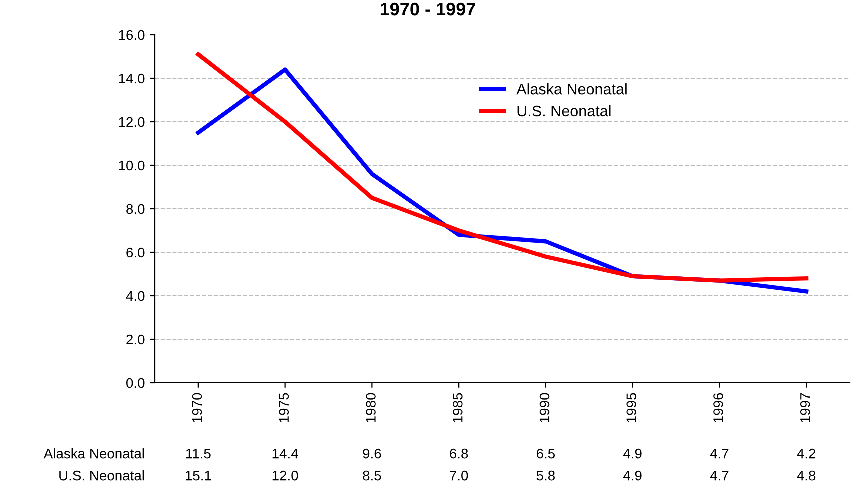 This screenshot has height=489, width=856. I want to click on data-label: 14.4, so click(285, 454).